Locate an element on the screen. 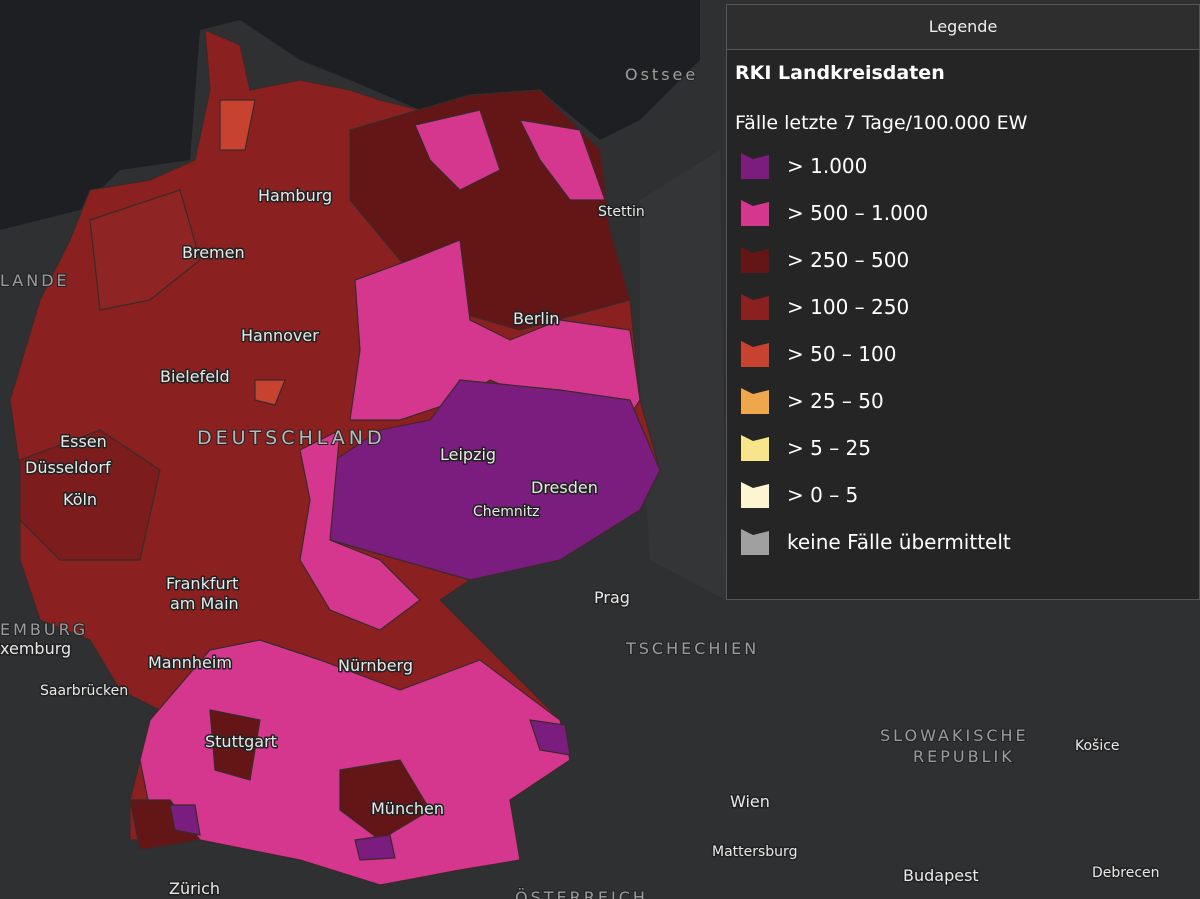  city-label: Hamburg is located at coordinates (295, 195).